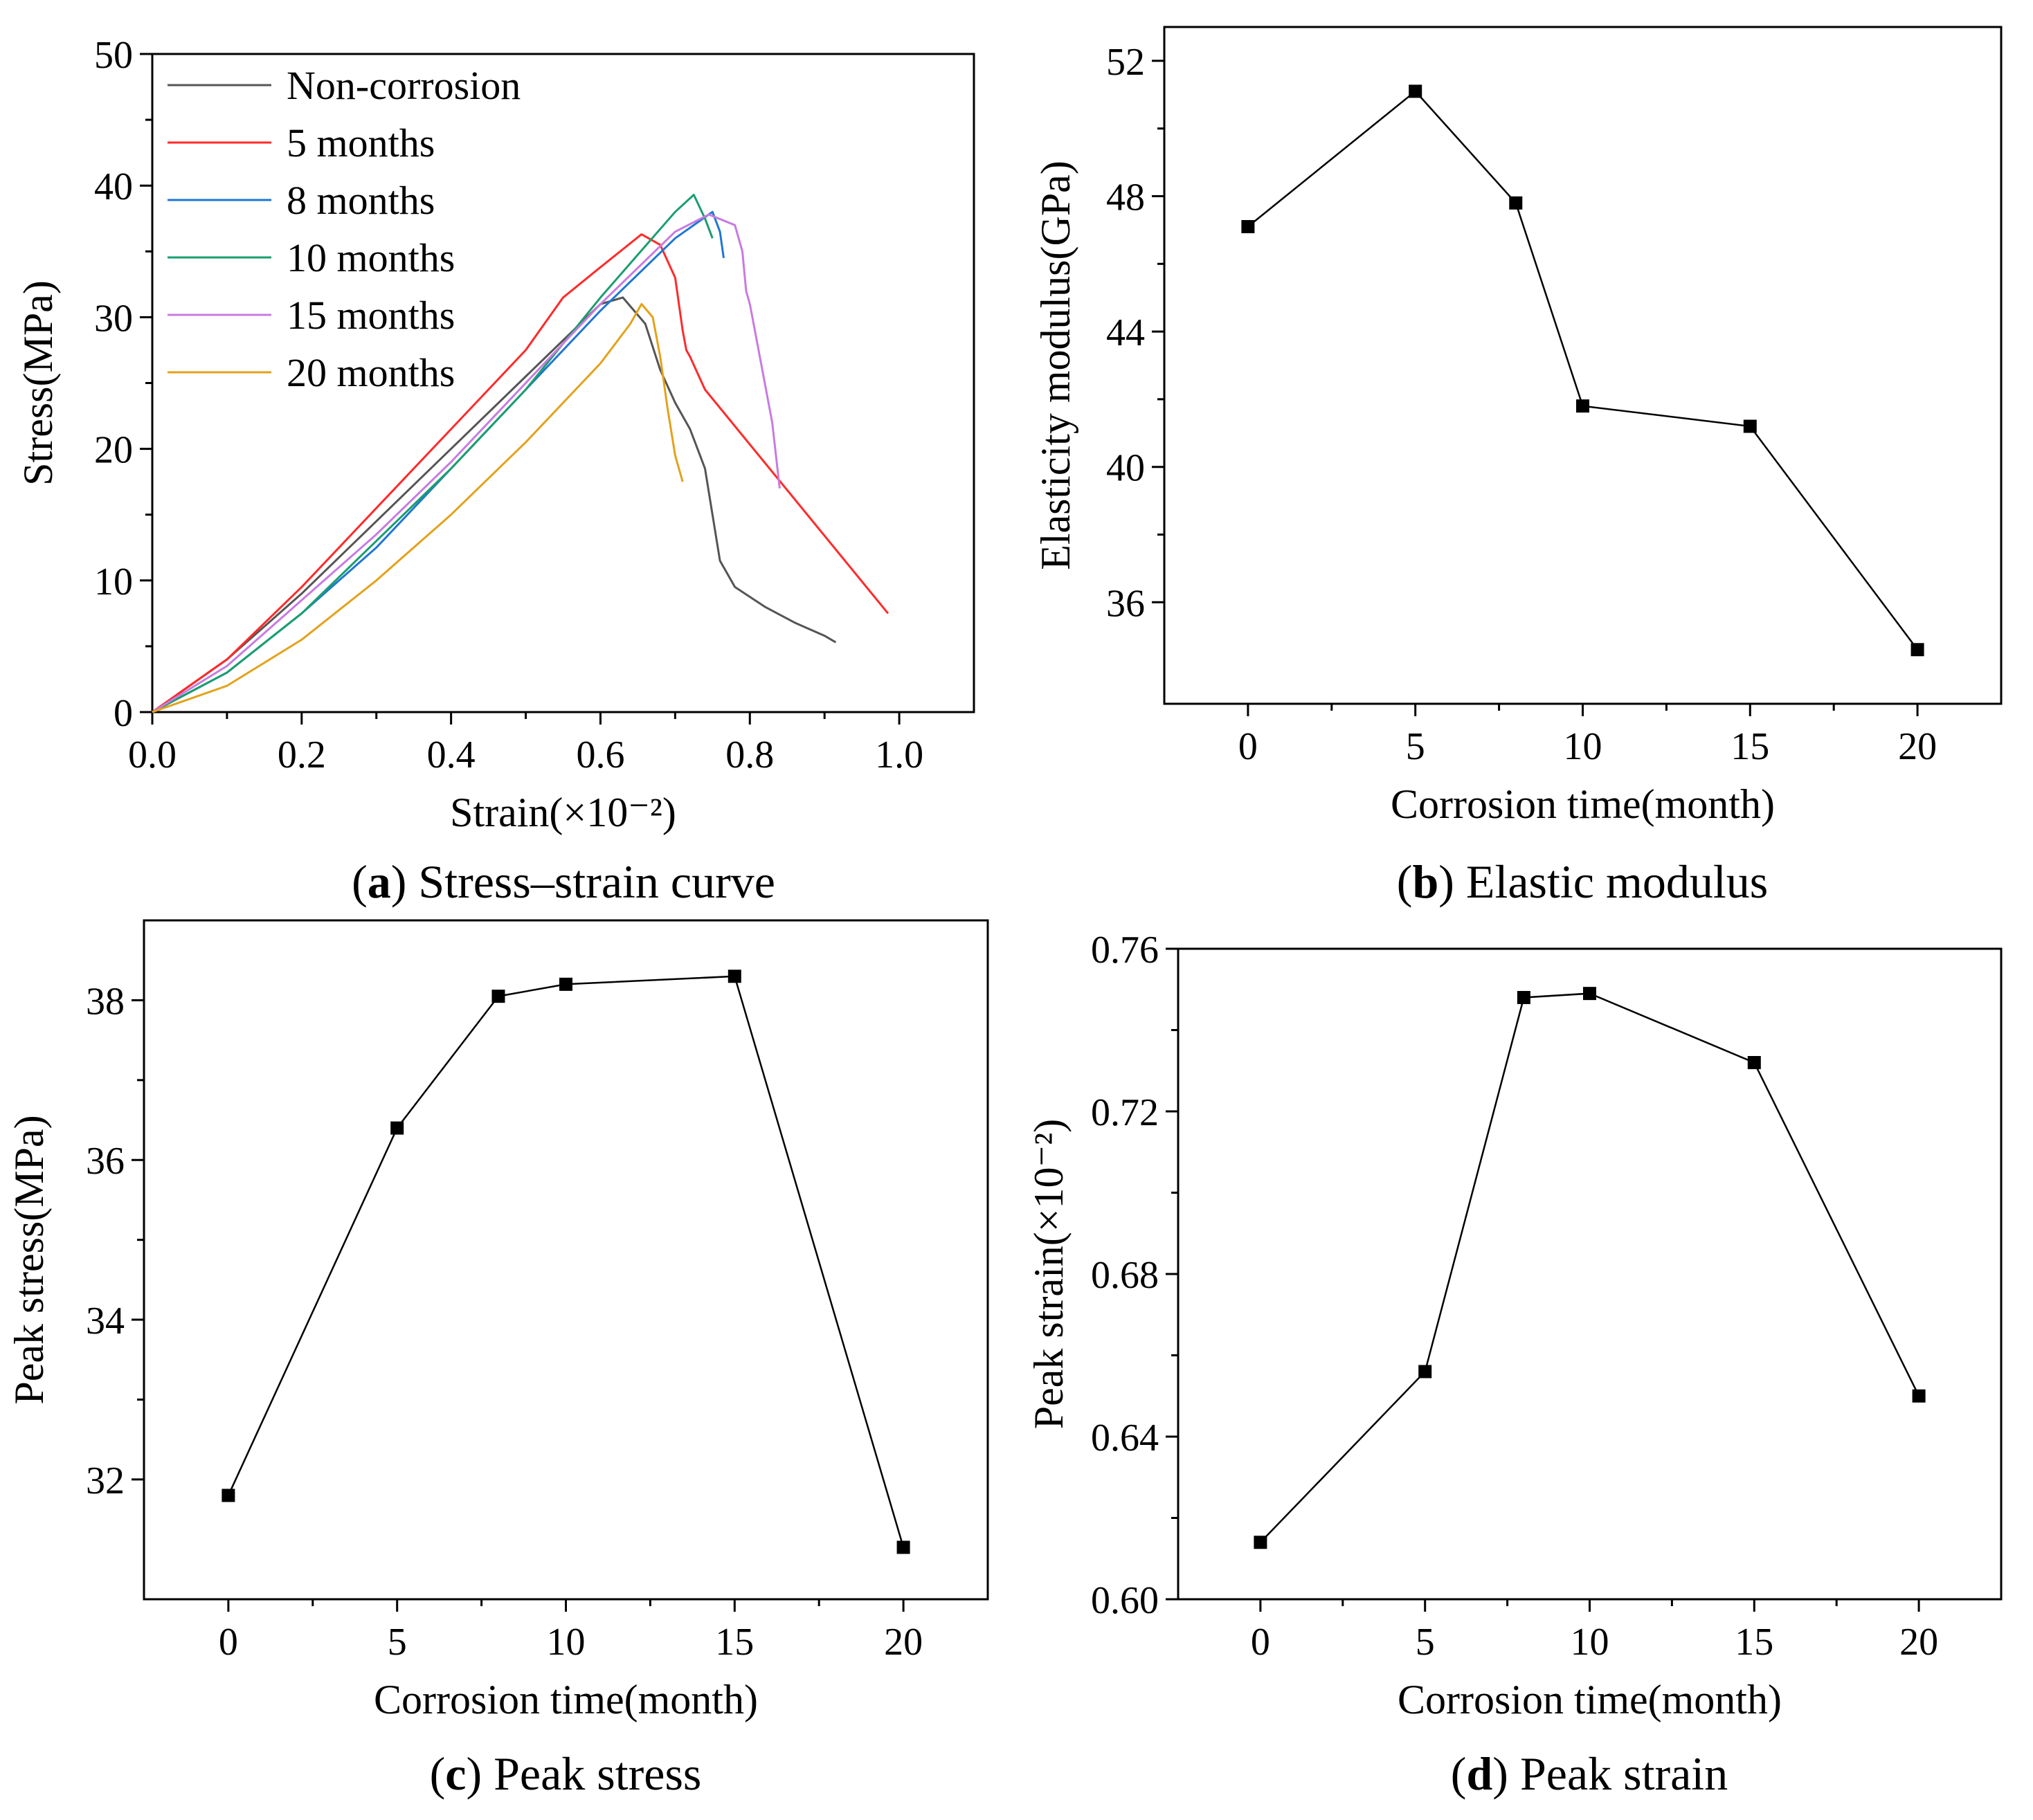 This screenshot has height=1820, width=2033. What do you see at coordinates (749, 755) in the screenshot?
I see `x-tick-label: 0.8` at bounding box center [749, 755].